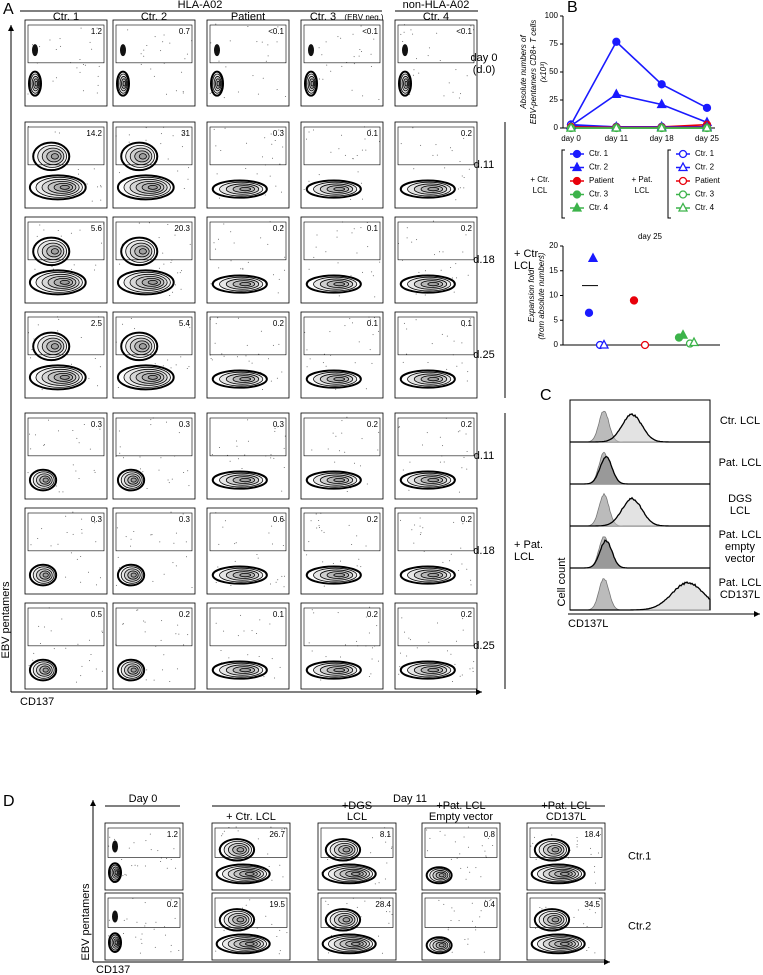  What do you see at coordinates (279, 228) in the screenshot?
I see `gate-percentage: 0.2` at bounding box center [279, 228].